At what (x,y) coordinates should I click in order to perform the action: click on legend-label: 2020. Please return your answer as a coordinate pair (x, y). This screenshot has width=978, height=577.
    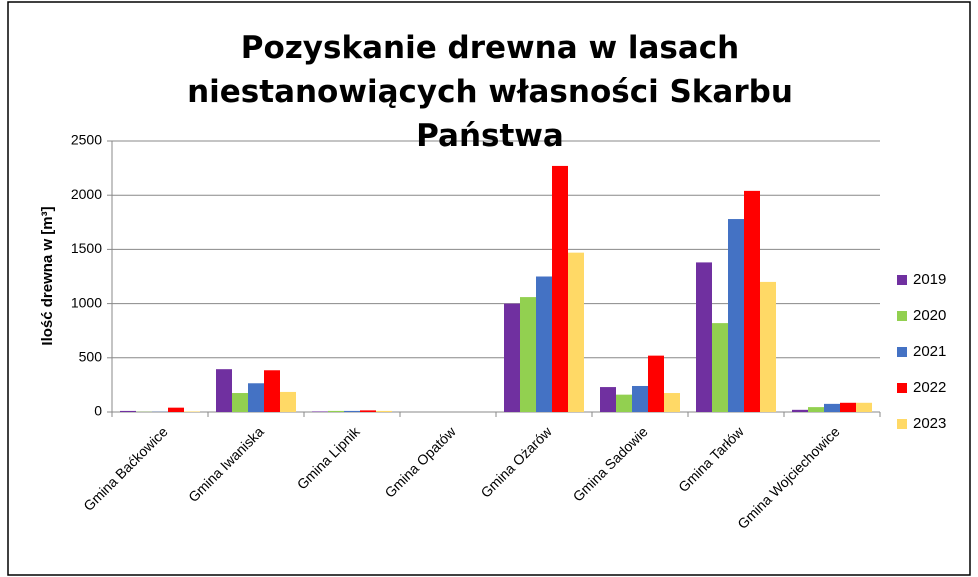
    Looking at the image, I should click on (929, 315).